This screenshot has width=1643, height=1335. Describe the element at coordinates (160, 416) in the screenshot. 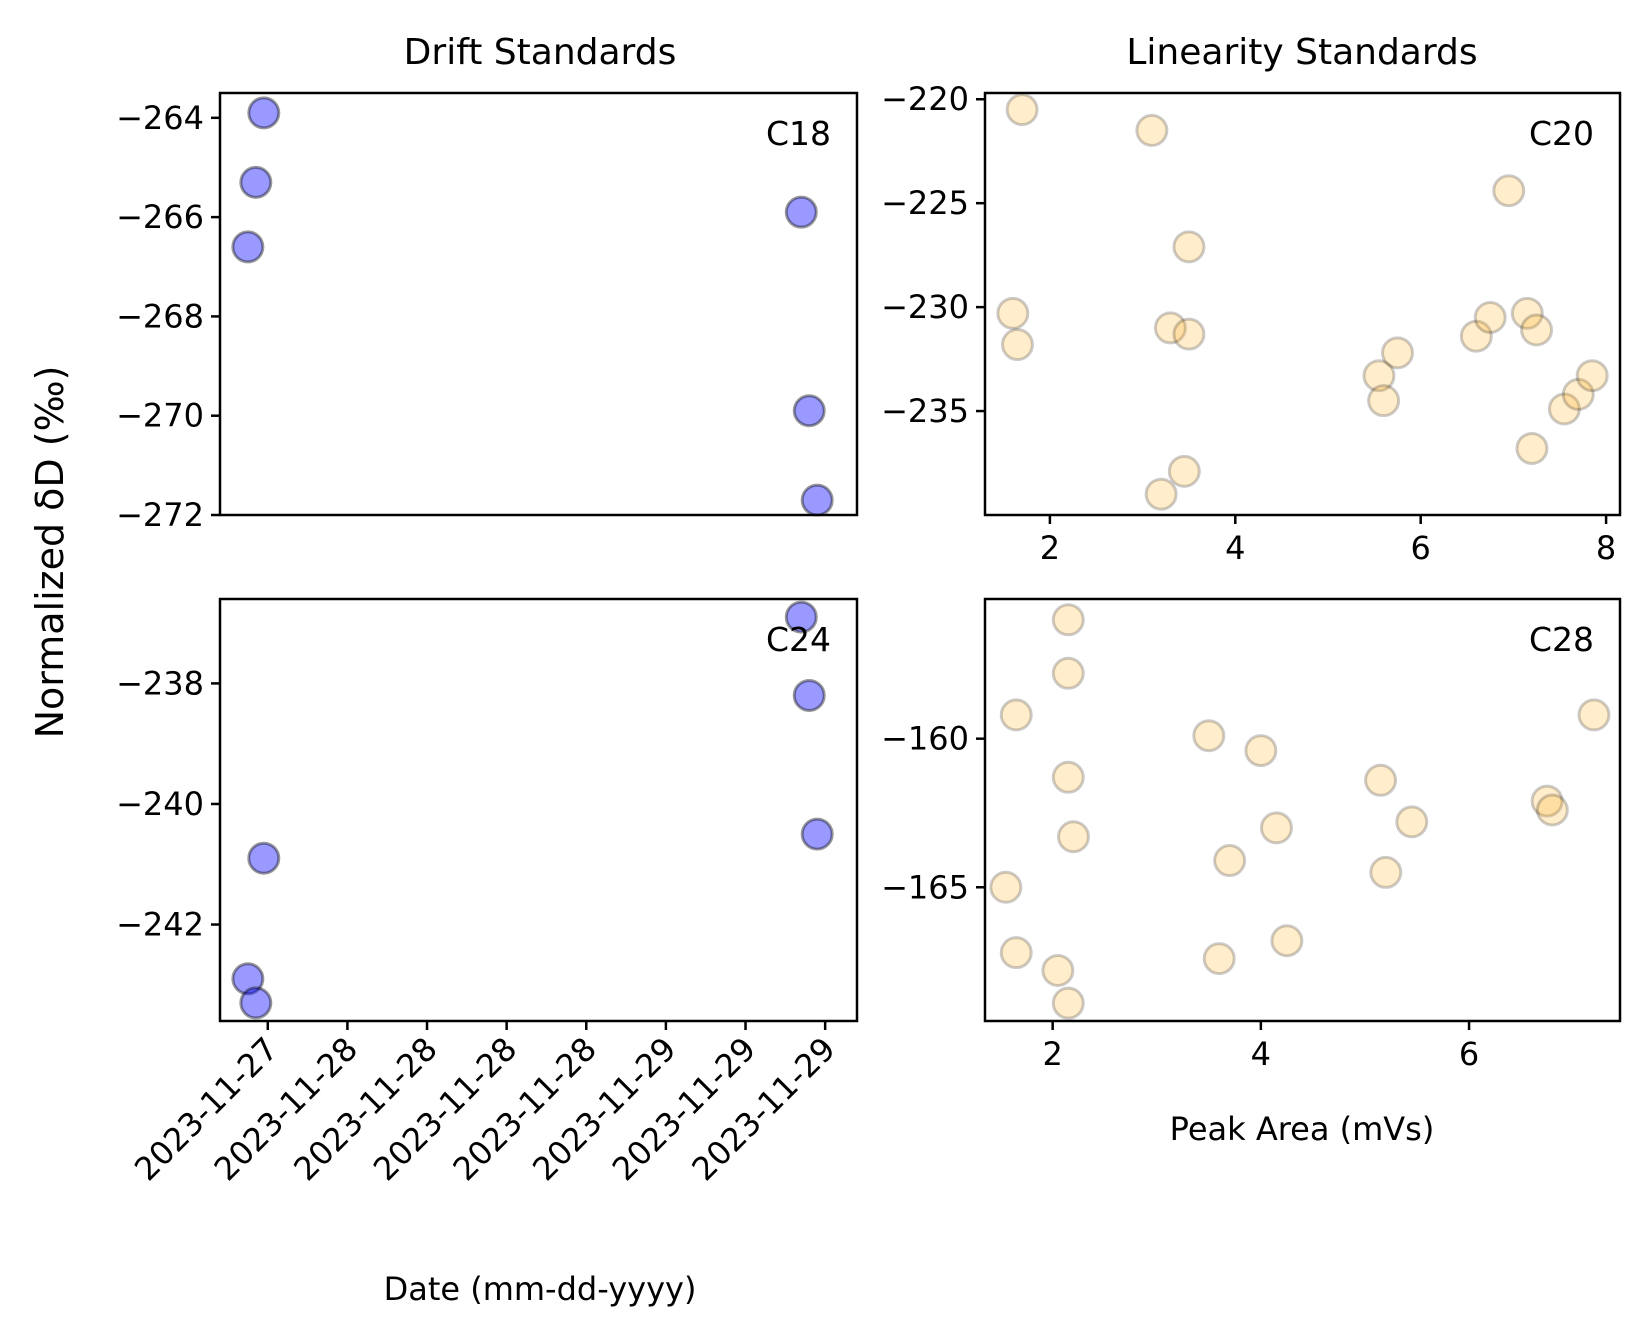

I see `y-tick-label: −270` at that location.